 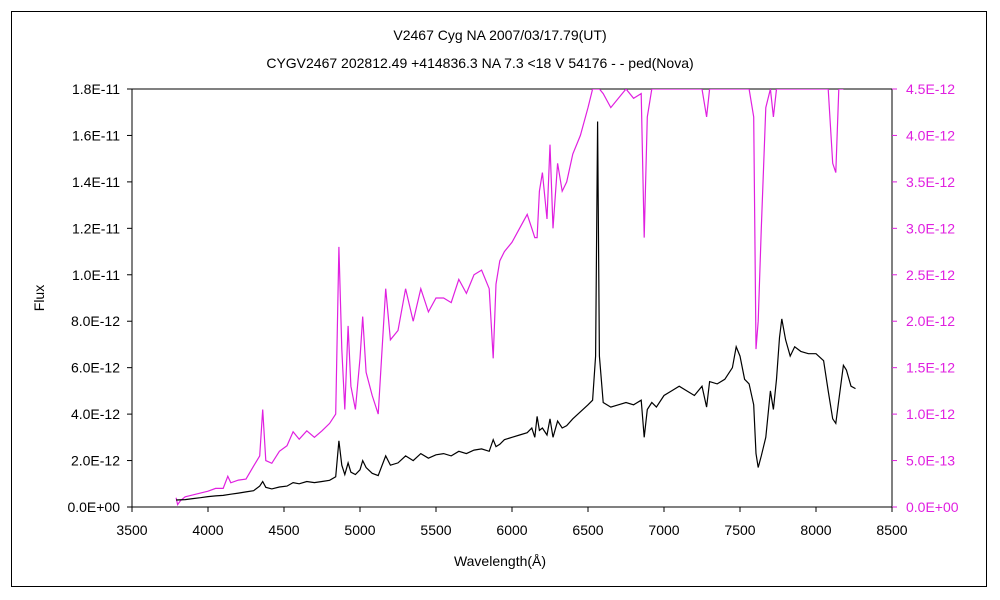 I want to click on y-tick-label-right: 2.0E-12, so click(x=930, y=321).